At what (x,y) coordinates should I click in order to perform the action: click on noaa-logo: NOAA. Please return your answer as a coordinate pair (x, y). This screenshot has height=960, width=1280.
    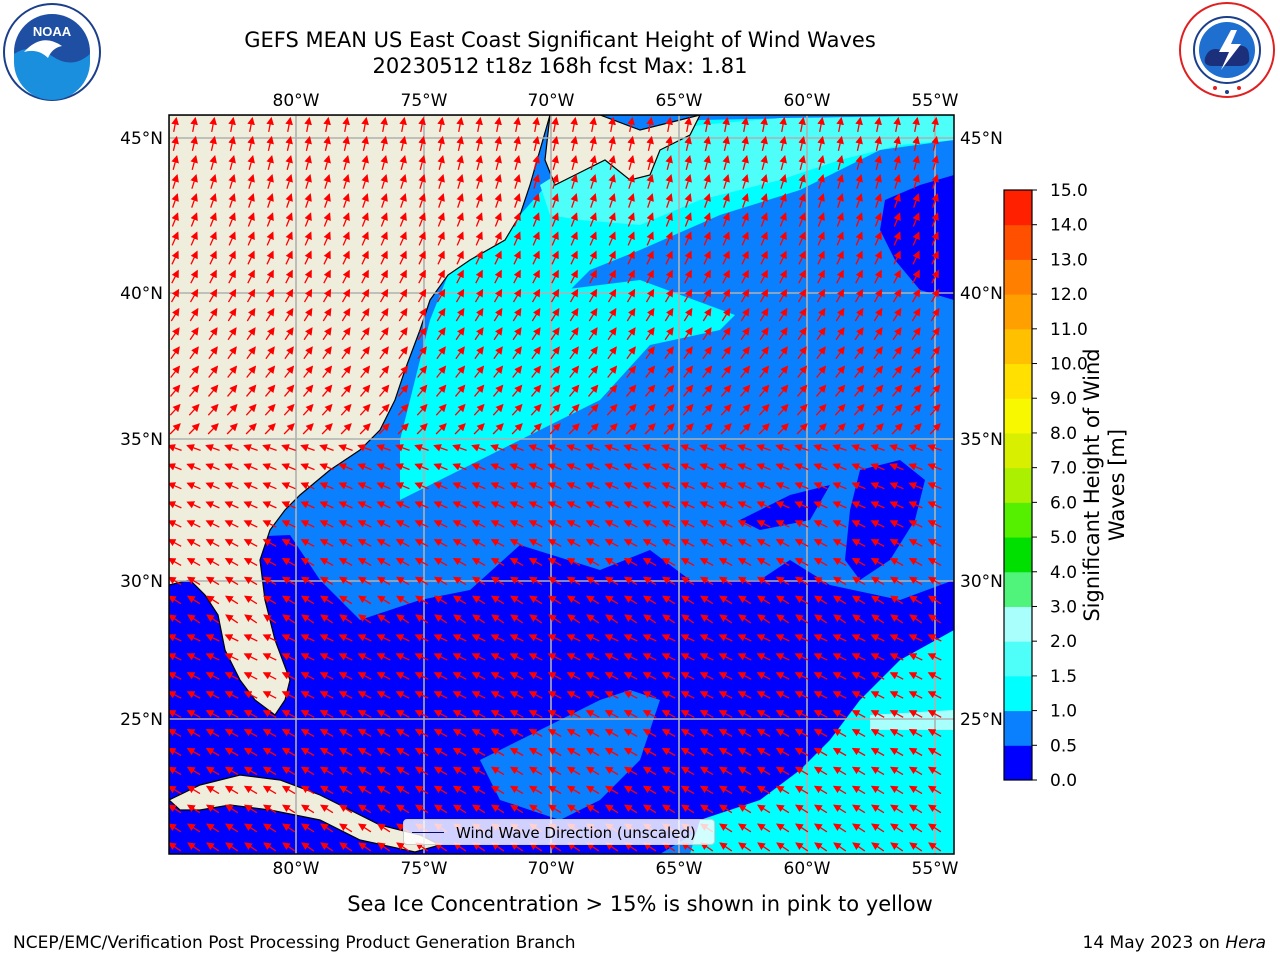
    Looking at the image, I should click on (52, 52).